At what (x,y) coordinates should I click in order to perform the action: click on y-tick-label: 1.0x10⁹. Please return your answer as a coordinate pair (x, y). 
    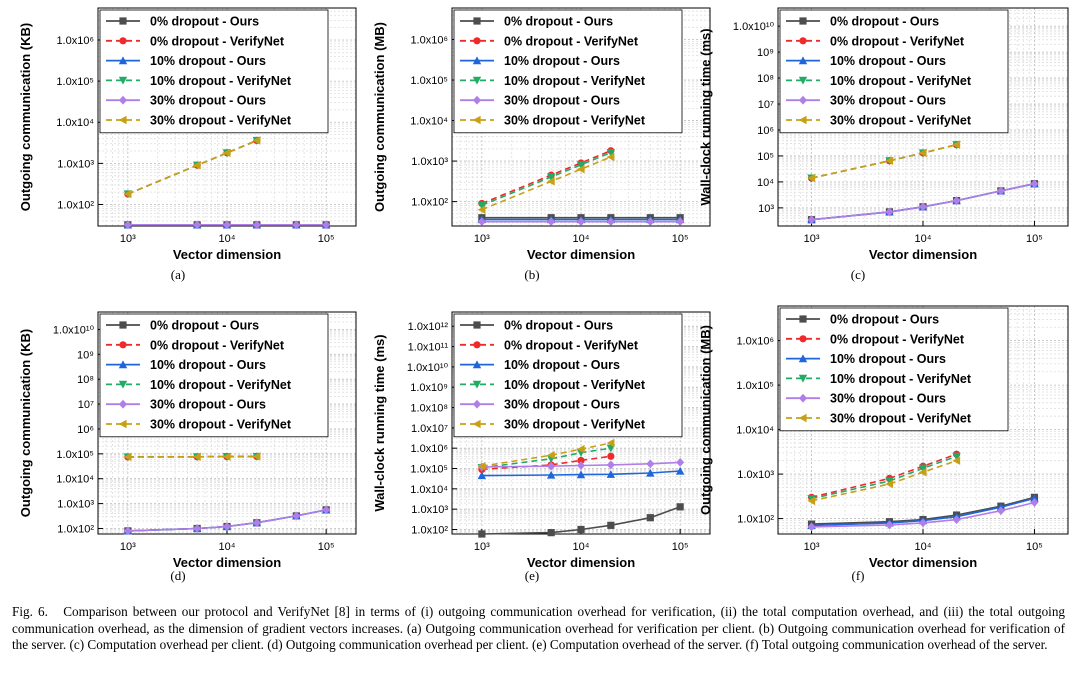
    Looking at the image, I should click on (429, 388).